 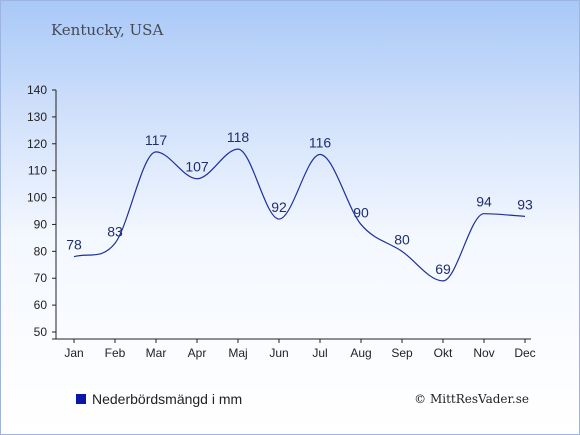 I want to click on x-tick-label: Jul, so click(x=319, y=353).